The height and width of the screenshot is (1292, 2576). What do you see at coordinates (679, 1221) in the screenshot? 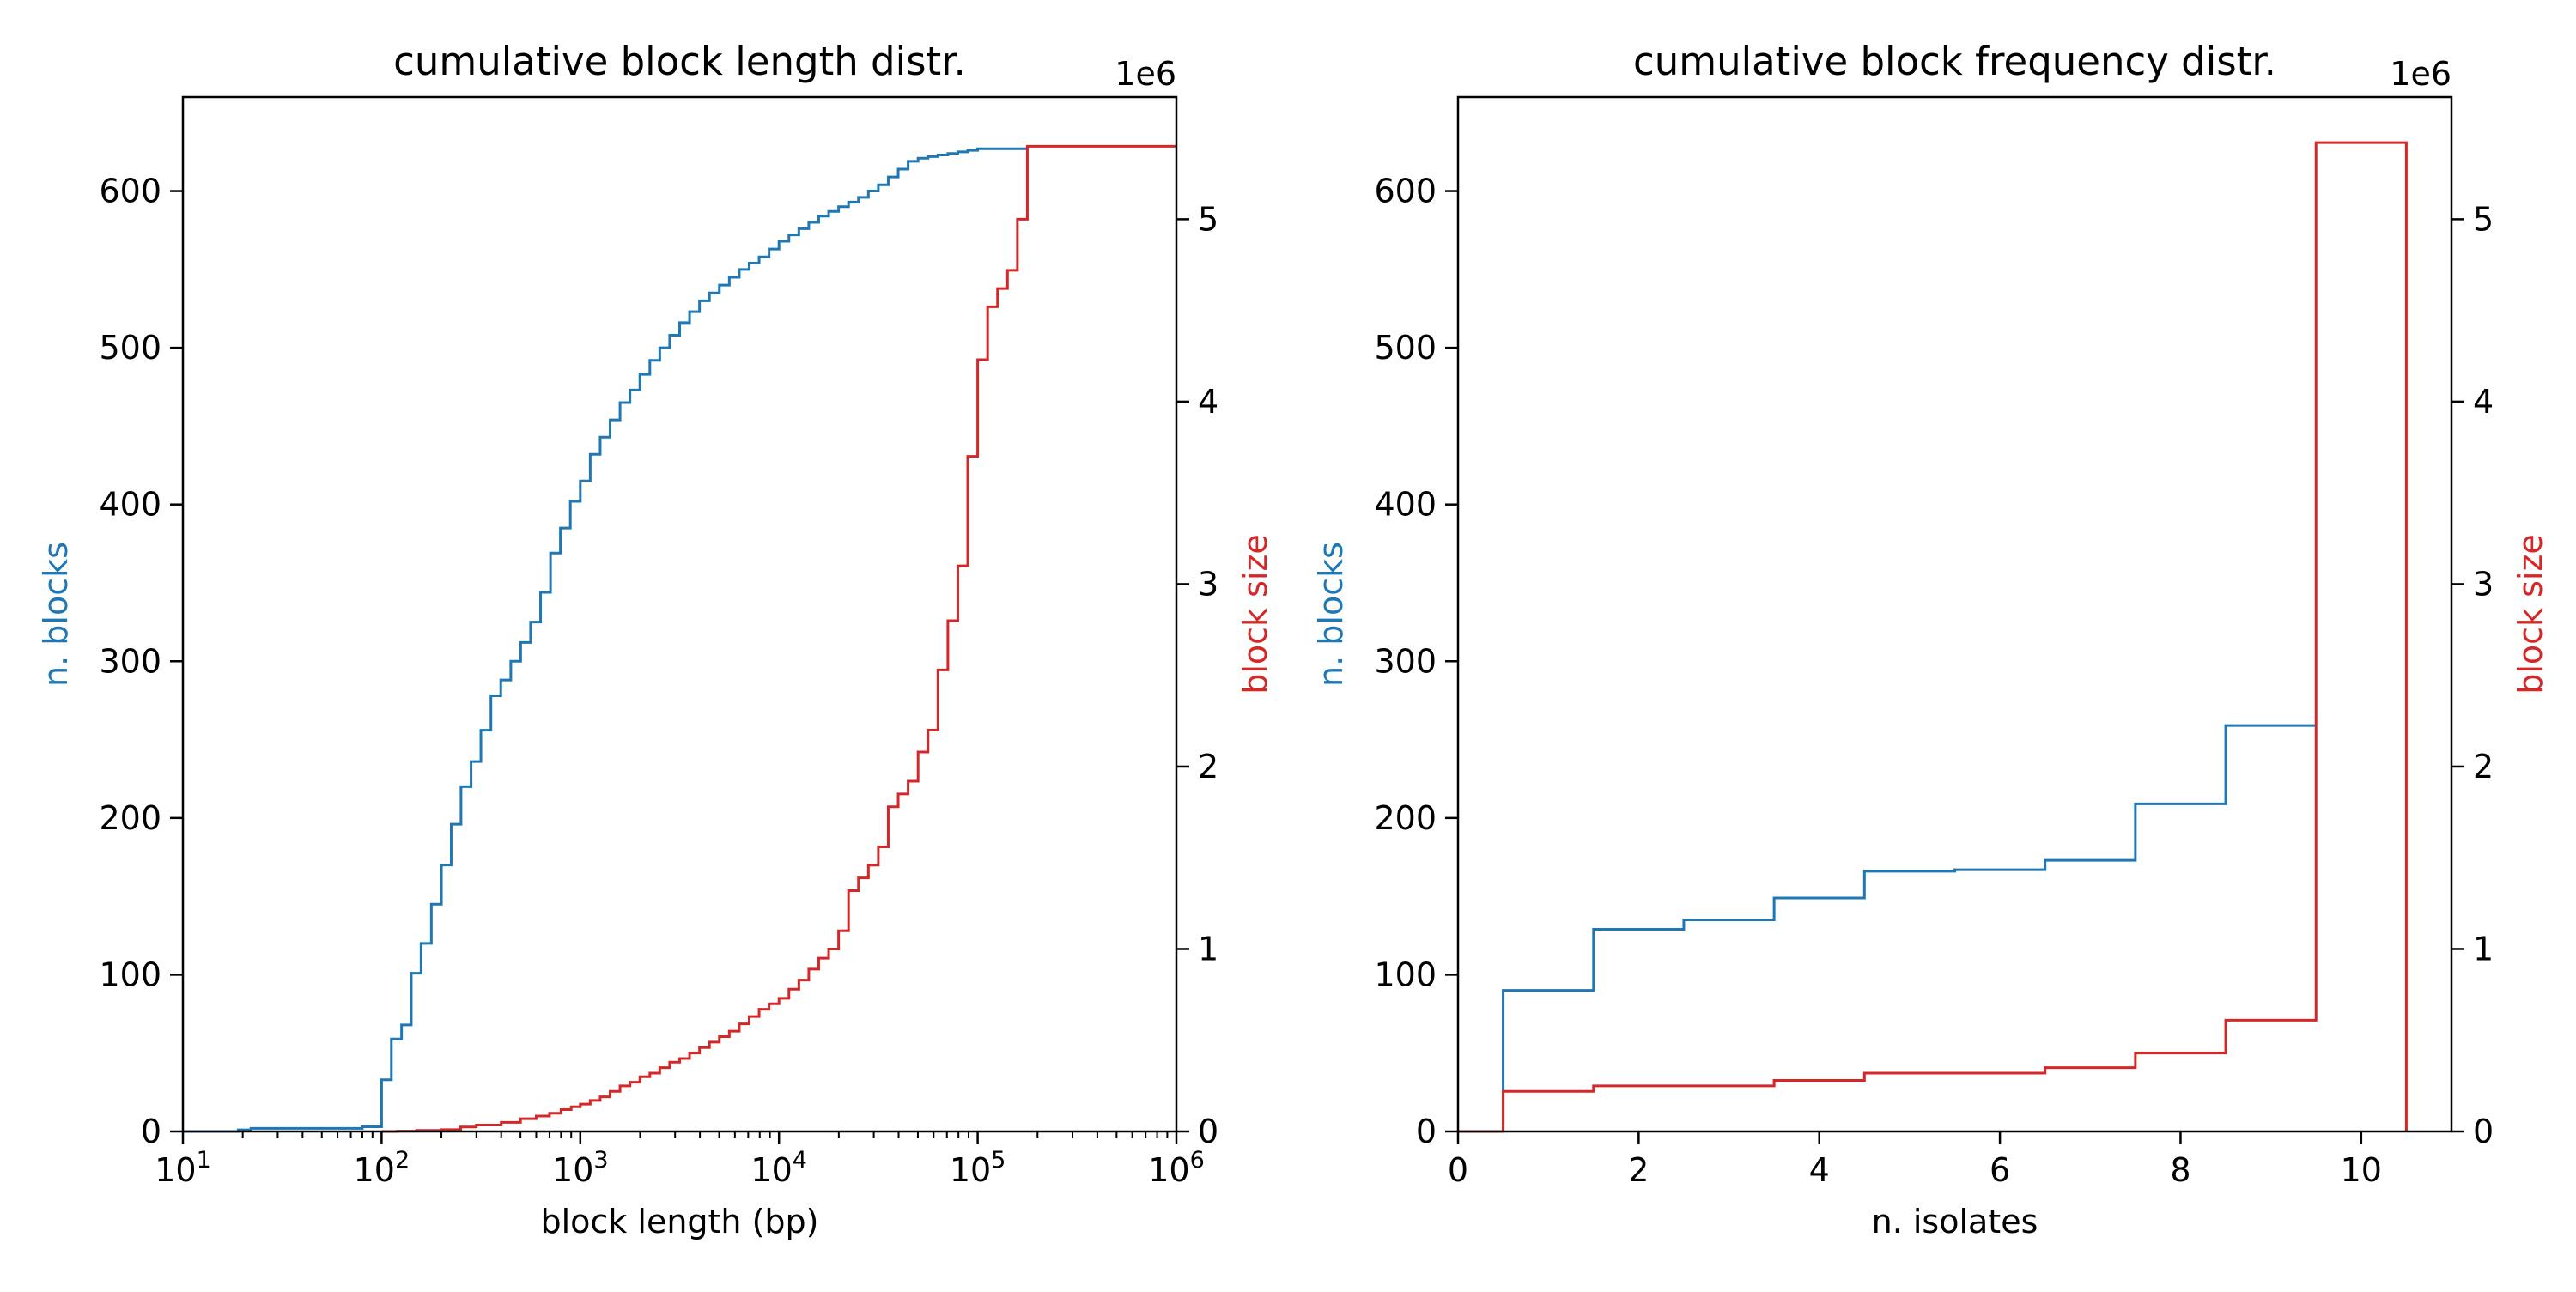
I see `x-axis-label: block length (bp)` at bounding box center [679, 1221].